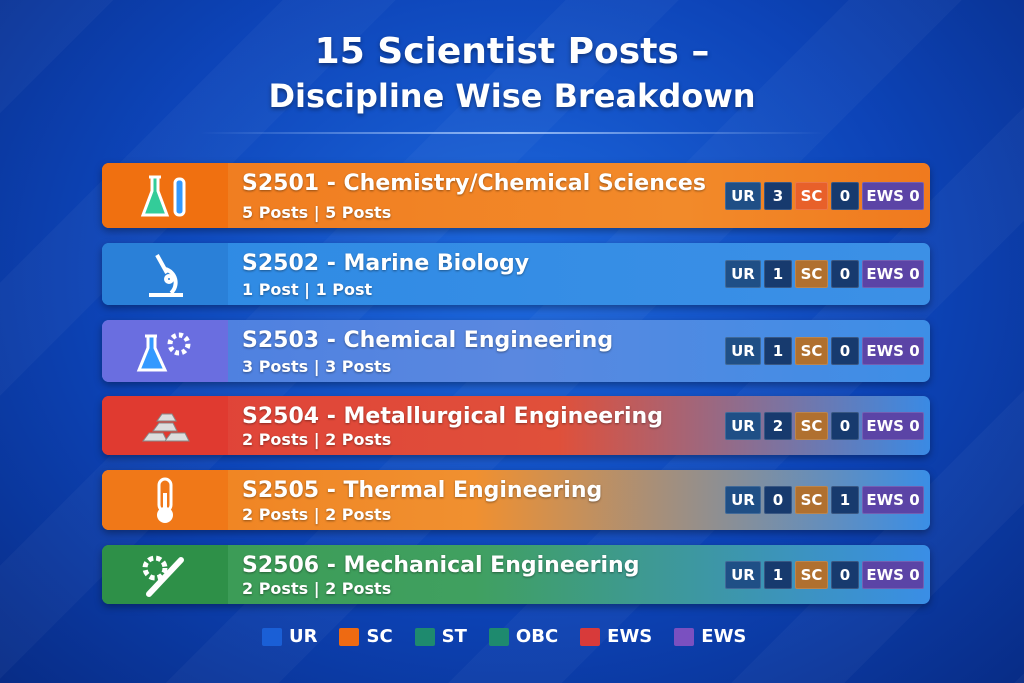 The image size is (1024, 683). Describe the element at coordinates (436, 263) in the screenshot. I see `discipline-name: Marine Biology` at that location.